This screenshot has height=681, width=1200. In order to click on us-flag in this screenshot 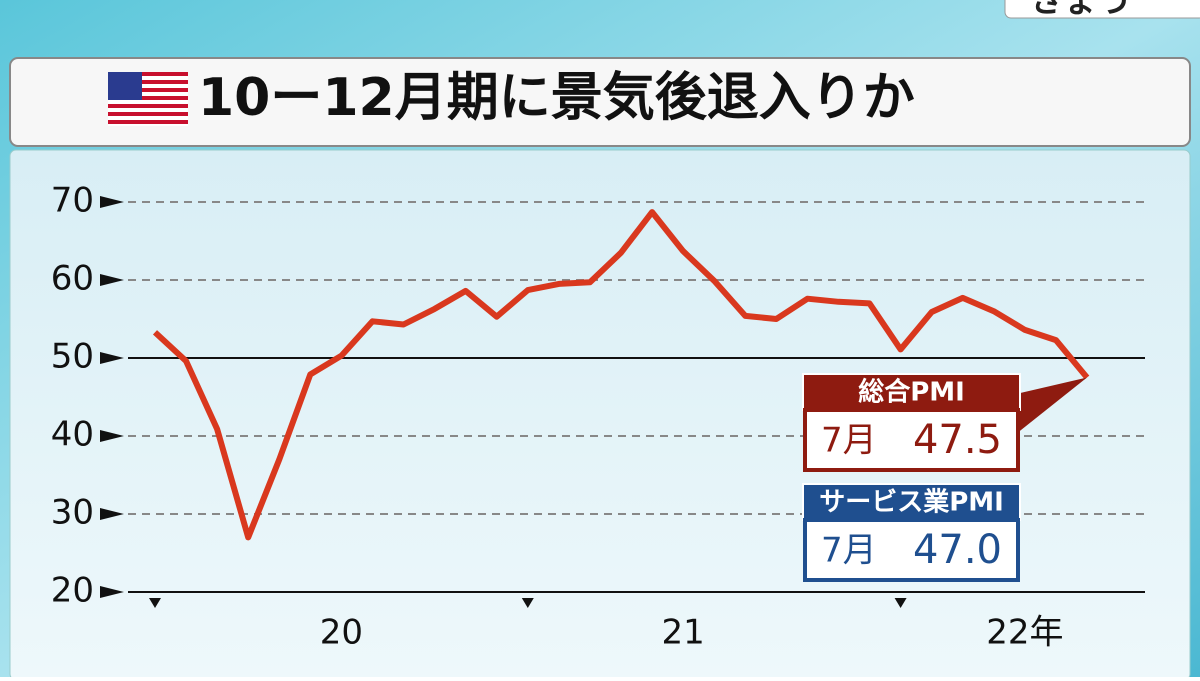, I will do `click(148, 99)`.